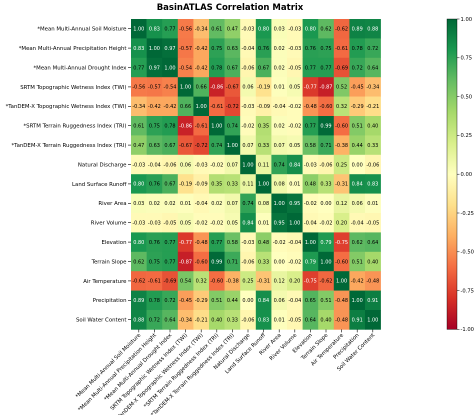 This screenshot has height=419, width=474. Describe the element at coordinates (279, 185) in the screenshot. I see `cell-value-label: 0.08` at that location.